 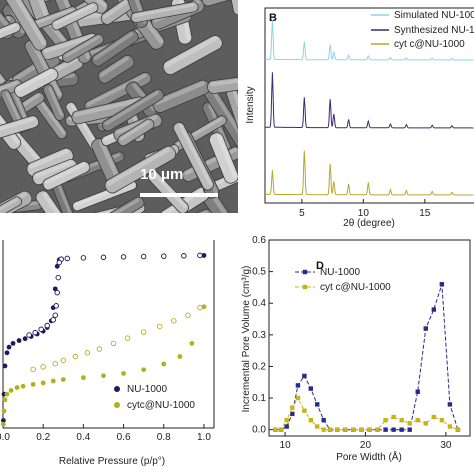 What do you see at coordinates (369, 456) in the screenshot?
I see `x-axis-label: Pore Width (Å)` at bounding box center [369, 456].